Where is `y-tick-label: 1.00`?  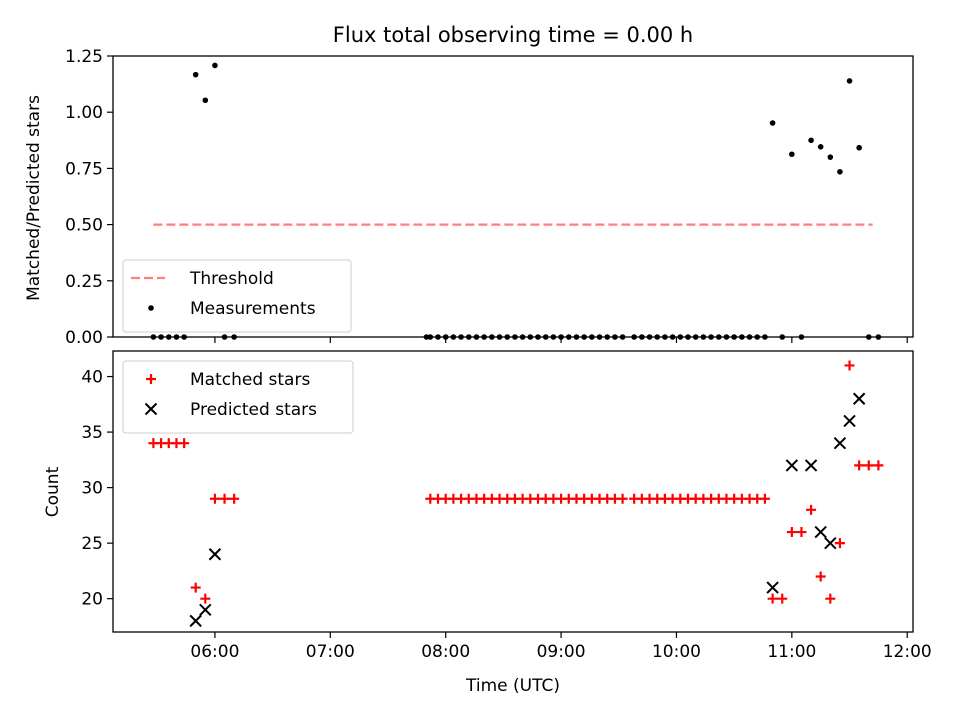 y-tick-label: 1.00 is located at coordinates (84, 113).